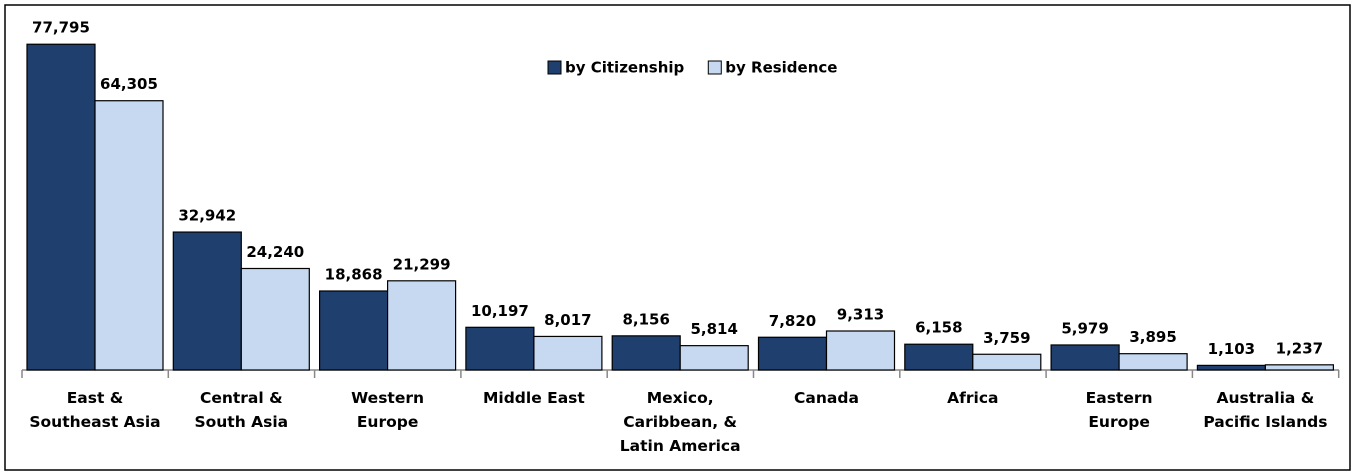  What do you see at coordinates (938, 328) in the screenshot?
I see `data-label: 6,158` at bounding box center [938, 328].